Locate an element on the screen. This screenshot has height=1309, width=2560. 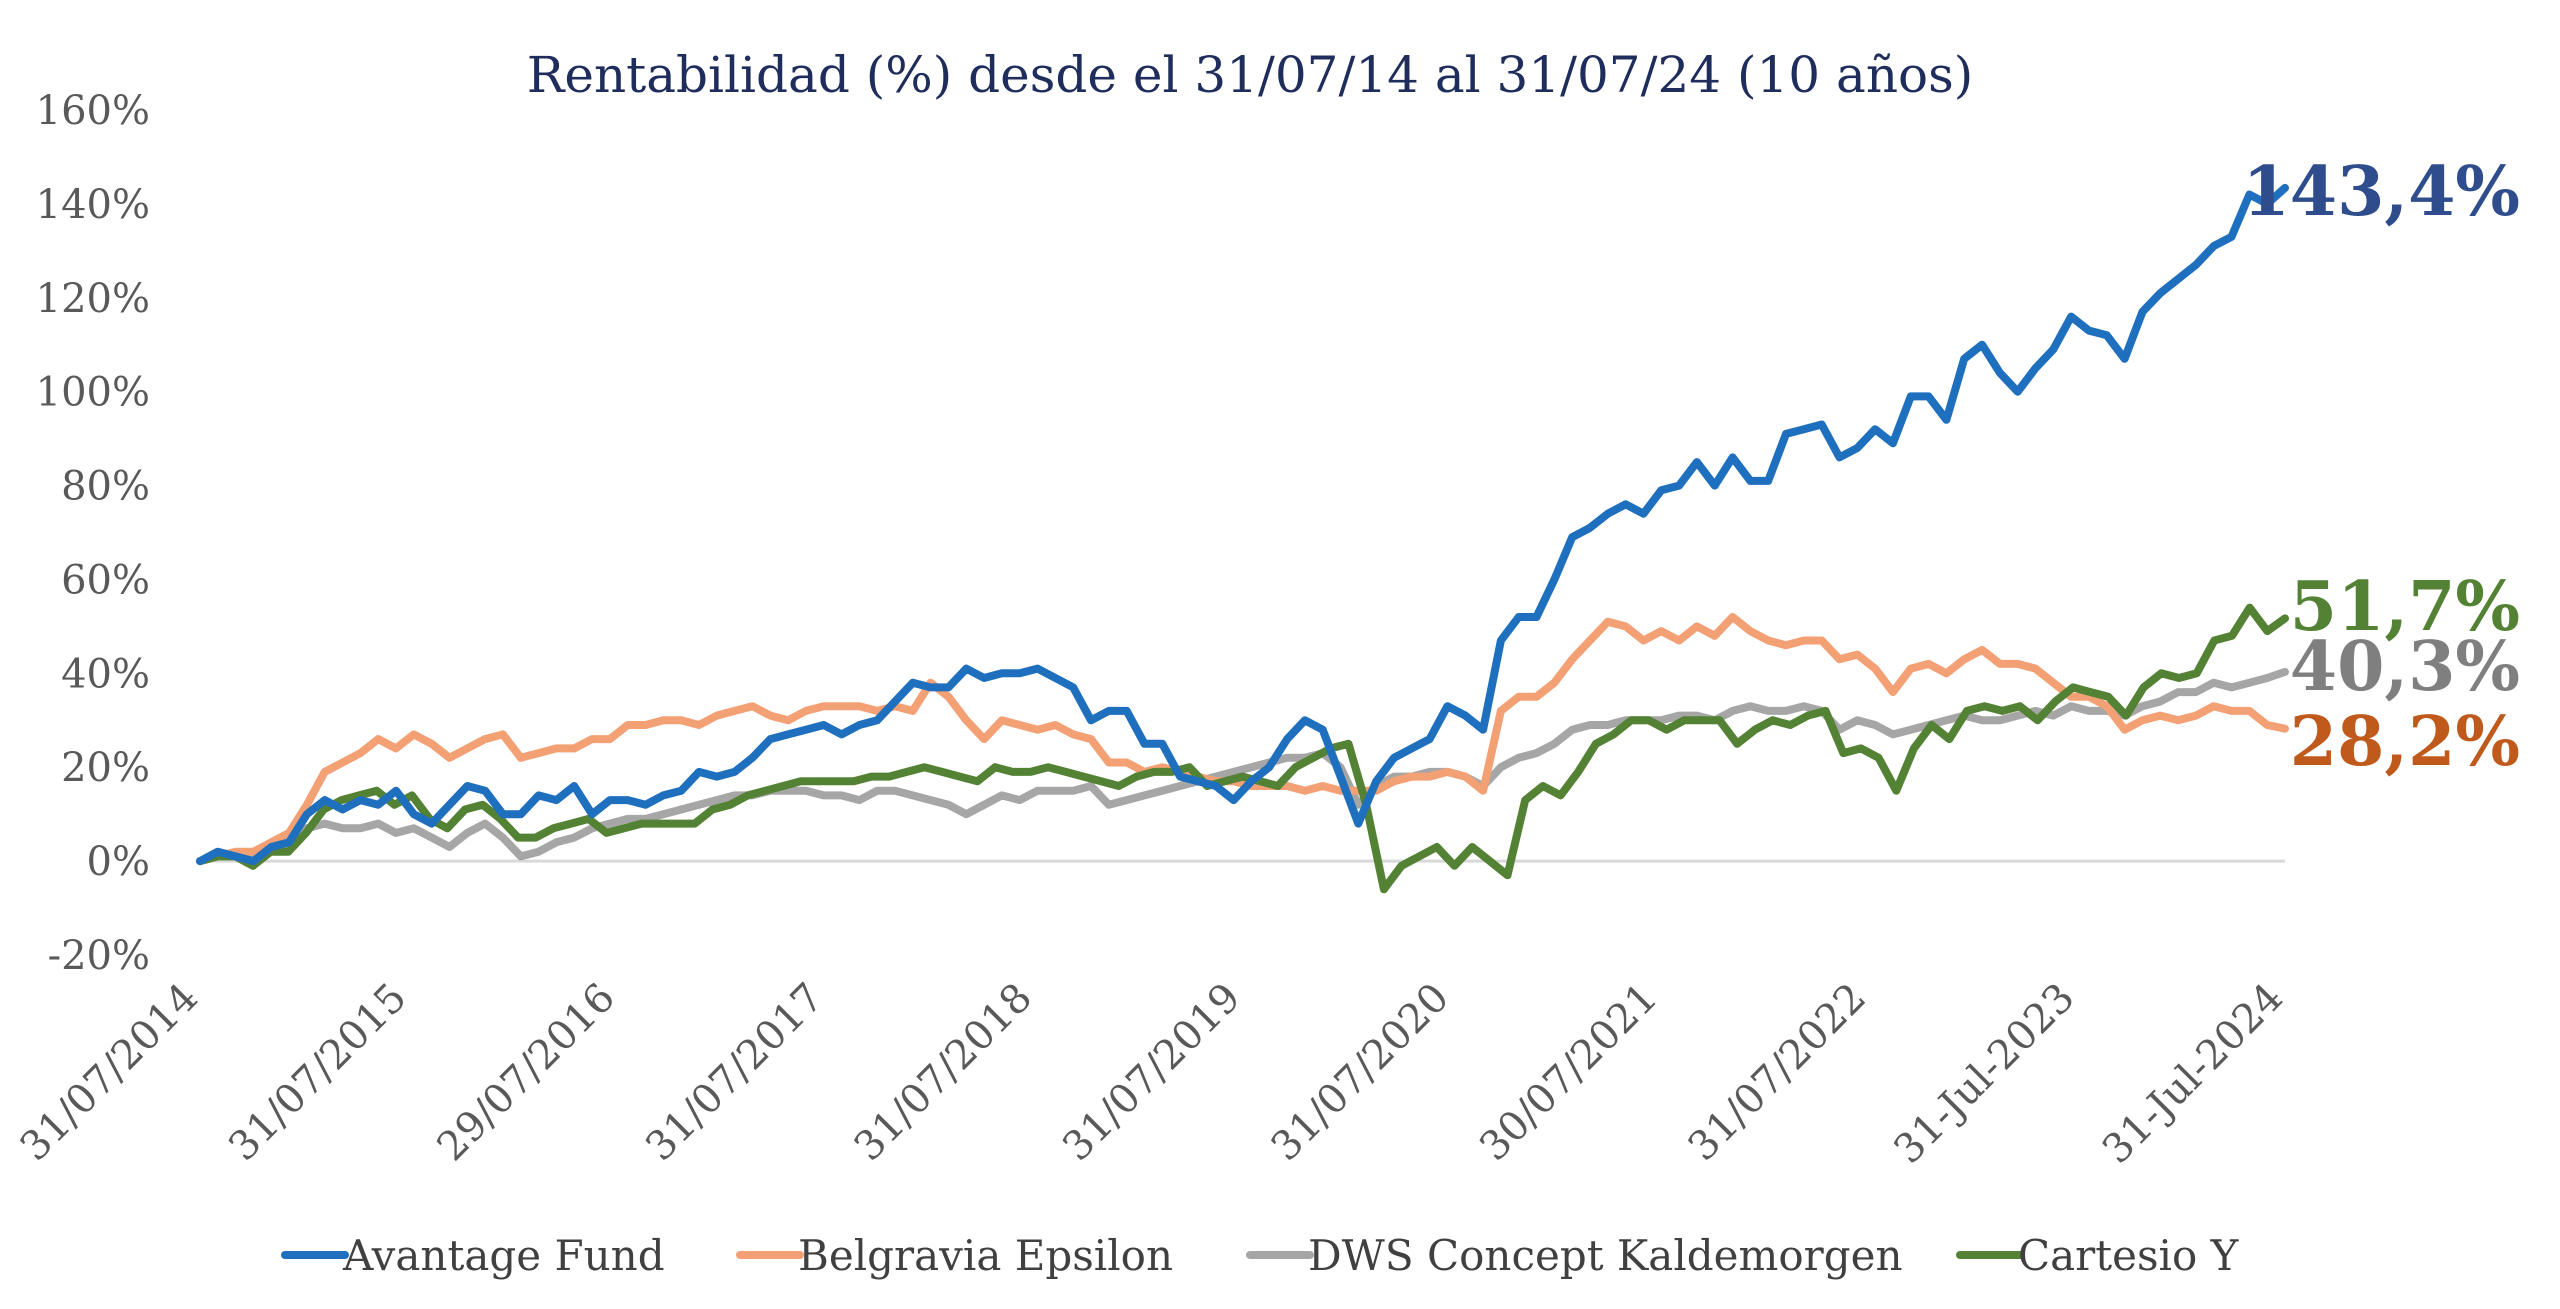
y-tick-label: 20% is located at coordinates (105, 768).